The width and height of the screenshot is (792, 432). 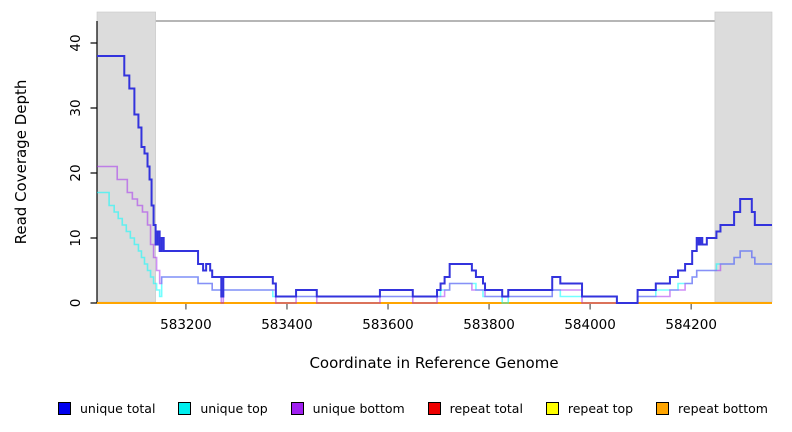 I want to click on legend-label: unique top, so click(x=234, y=408).